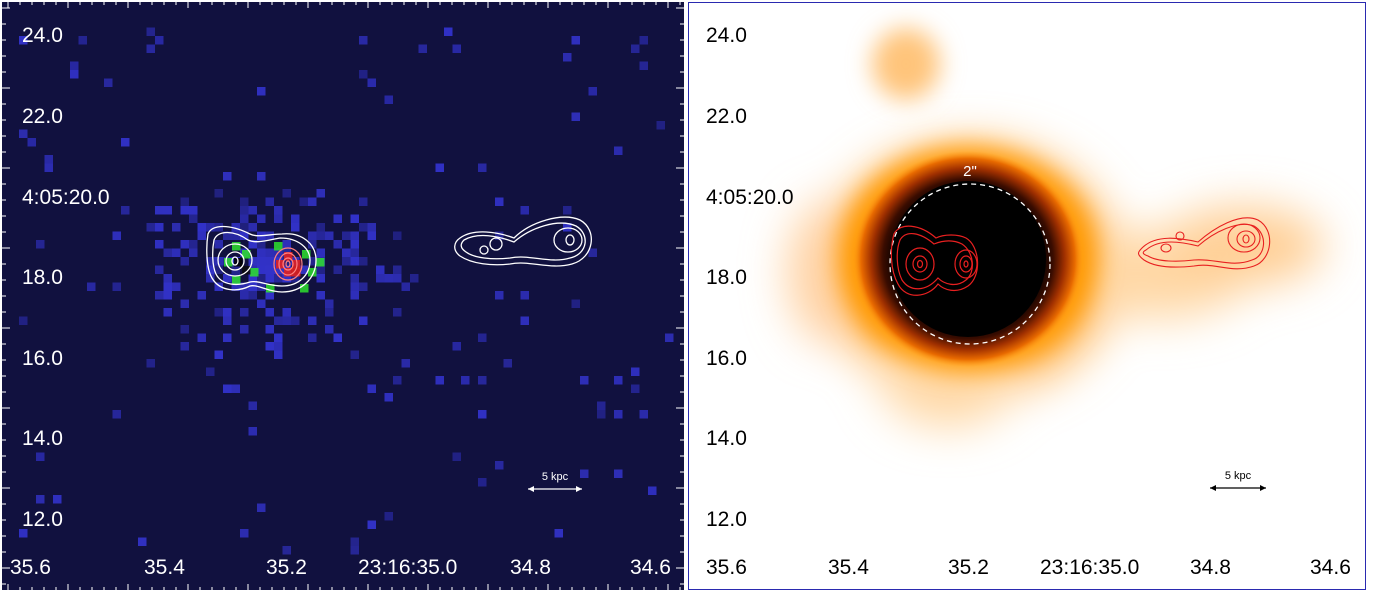 Image resolution: width=1384 pixels, height=595 pixels. Describe the element at coordinates (1028, 567) in the screenshot. I see `right-x-axis-labels: 35.6 35.4 35.2 23:16:35.0 34.8 34.6` at that location.